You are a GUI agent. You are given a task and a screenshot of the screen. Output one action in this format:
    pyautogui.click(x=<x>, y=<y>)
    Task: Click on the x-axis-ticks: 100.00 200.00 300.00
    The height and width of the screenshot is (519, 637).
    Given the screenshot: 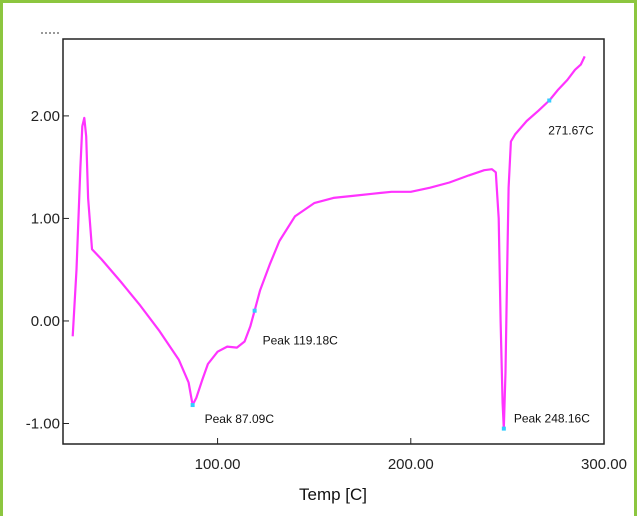 What is the action you would take?
    pyautogui.click(x=411, y=455)
    